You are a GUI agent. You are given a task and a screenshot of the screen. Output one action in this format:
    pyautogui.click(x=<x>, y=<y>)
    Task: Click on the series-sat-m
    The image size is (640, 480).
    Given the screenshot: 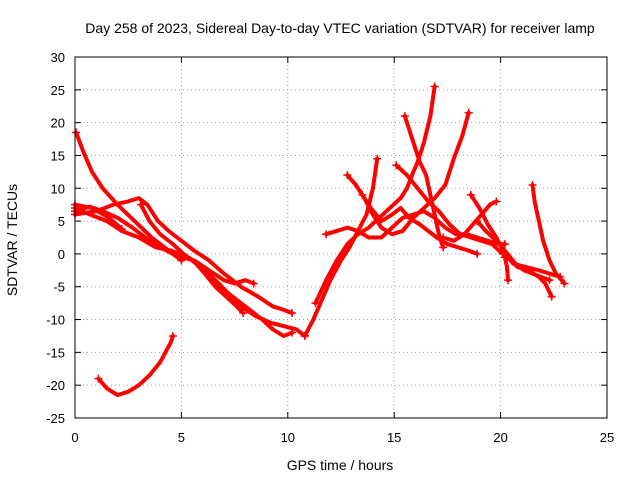 What is the action you would take?
    pyautogui.click(x=420, y=224)
    